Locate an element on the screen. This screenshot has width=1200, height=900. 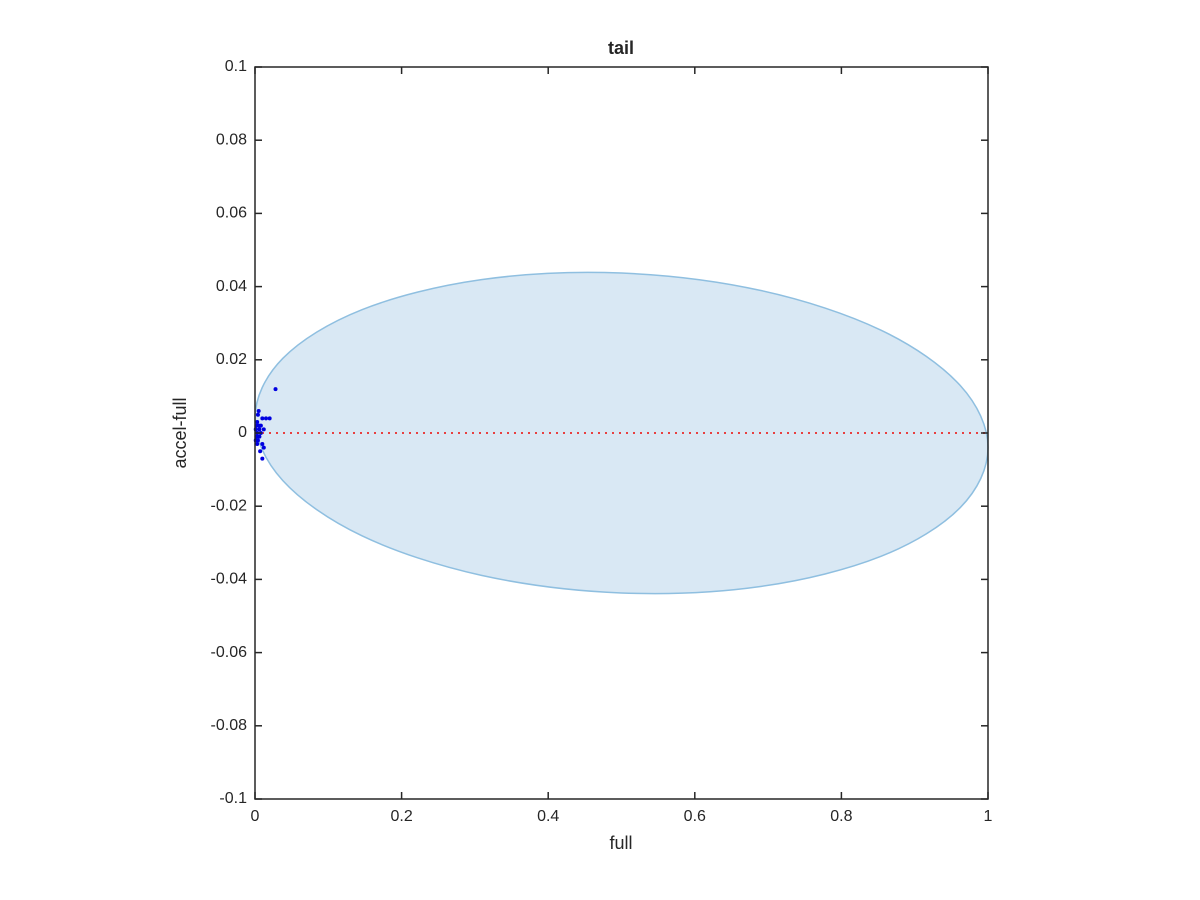
y-axis-label: accel-full is located at coordinates (180, 432).